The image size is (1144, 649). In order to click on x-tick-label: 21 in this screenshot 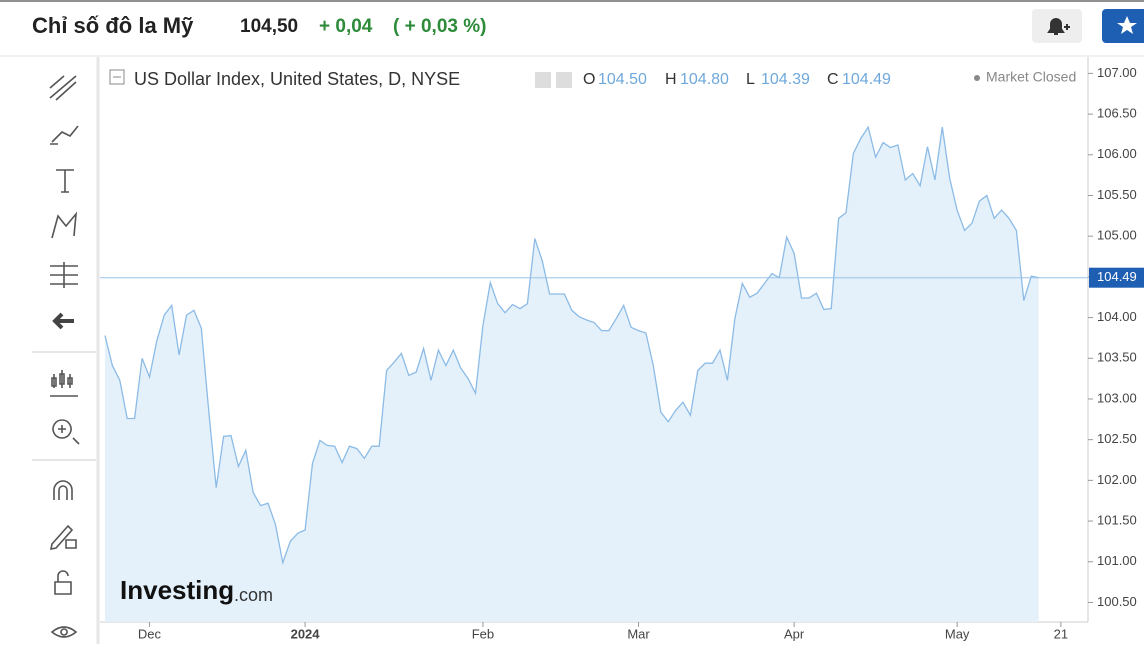, I will do `click(1061, 633)`.